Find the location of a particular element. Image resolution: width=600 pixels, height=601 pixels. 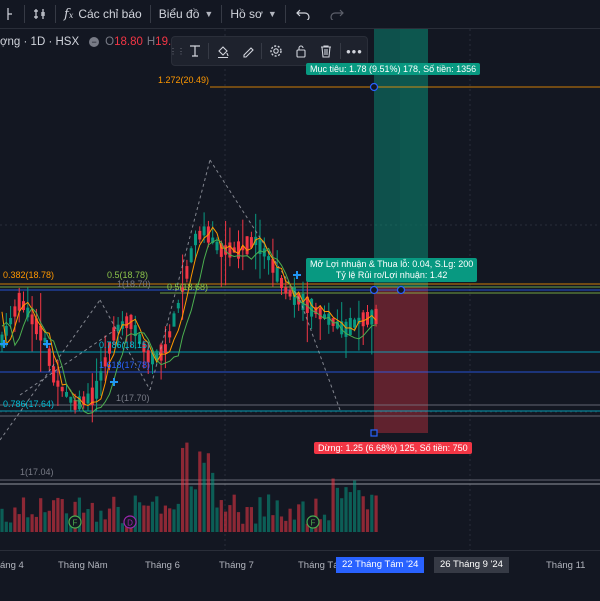

chevron-down-icon: ▼ is located at coordinates (272, 14).